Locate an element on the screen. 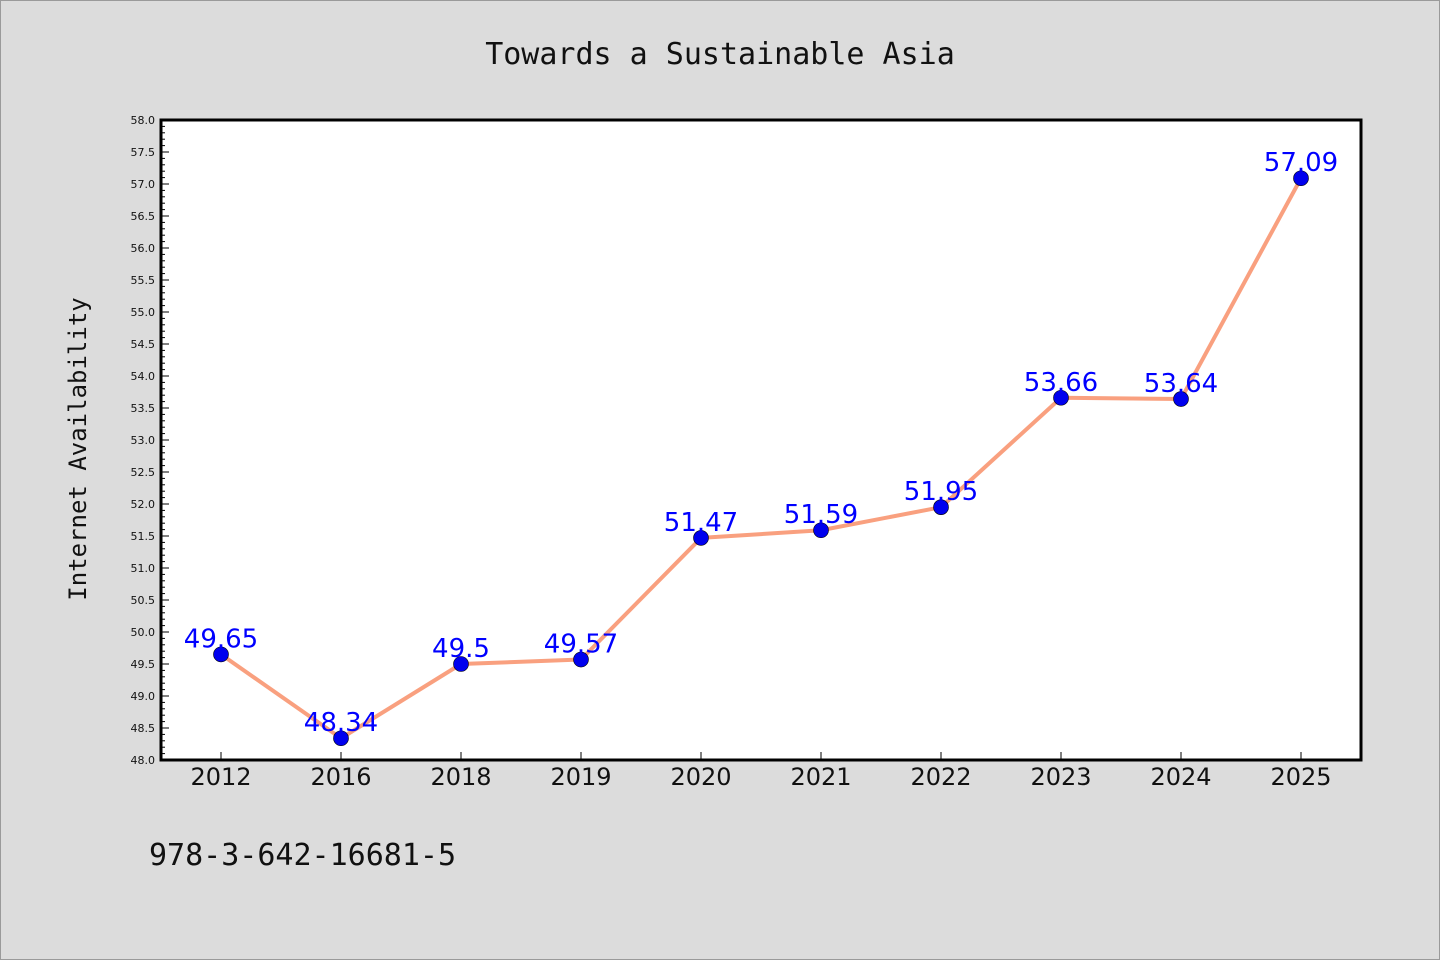 Image resolution: width=1440 pixels, height=960 pixels. x-tick-label: 2024 is located at coordinates (1180, 777).